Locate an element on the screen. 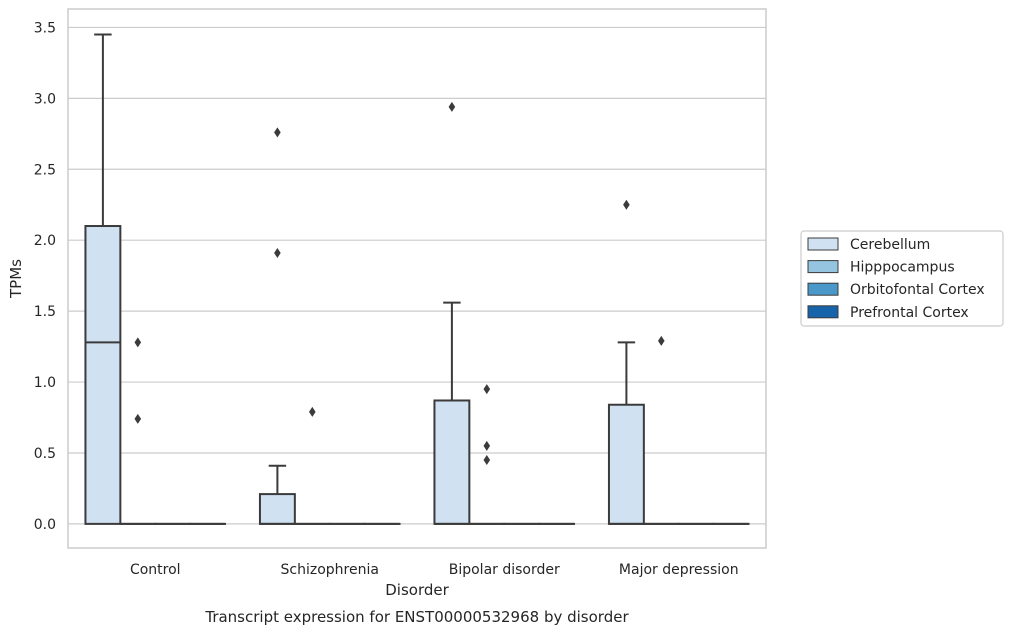  y-tick-label: 2.5 is located at coordinates (45, 170).